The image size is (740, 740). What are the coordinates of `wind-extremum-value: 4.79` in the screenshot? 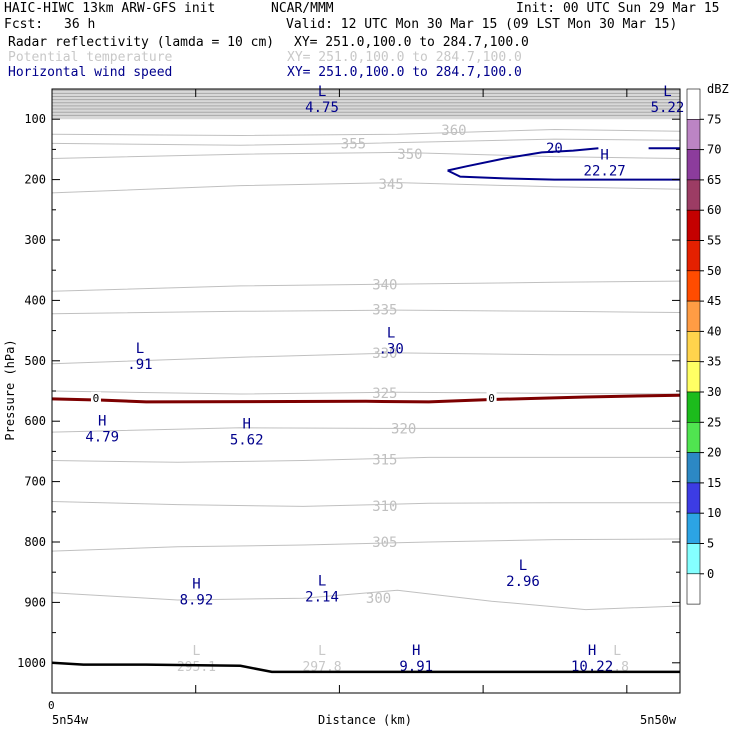 It's located at (102, 437).